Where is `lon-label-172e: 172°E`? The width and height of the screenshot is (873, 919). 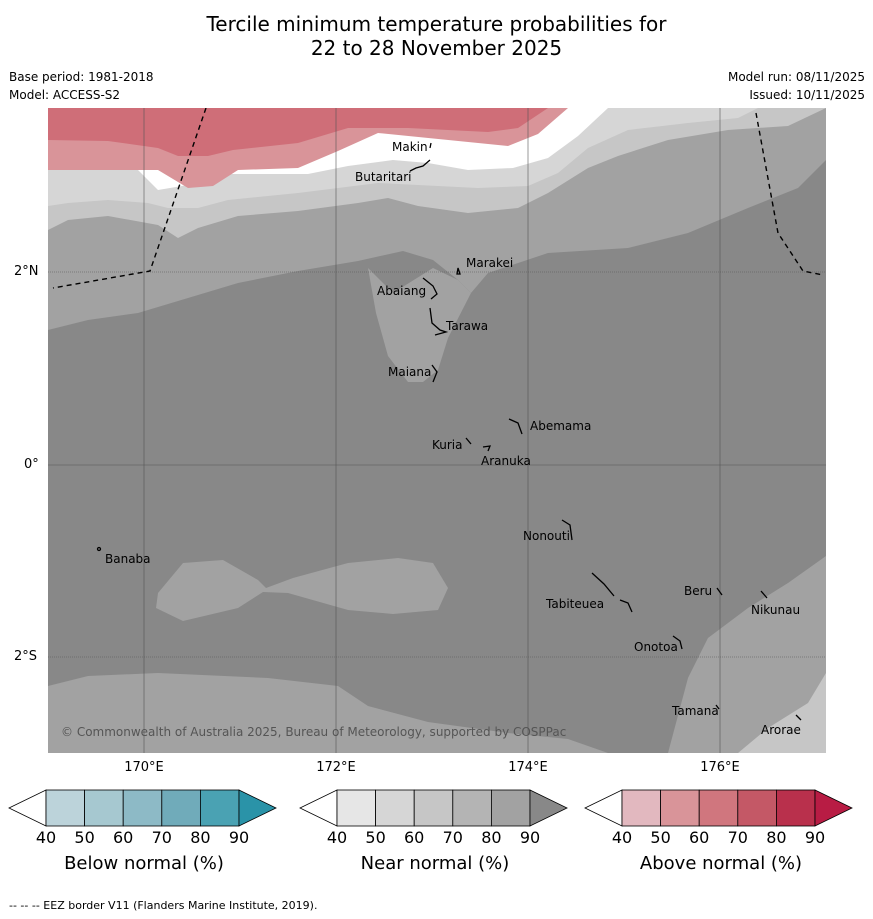 lon-label-172e: 172°E is located at coordinates (336, 767).